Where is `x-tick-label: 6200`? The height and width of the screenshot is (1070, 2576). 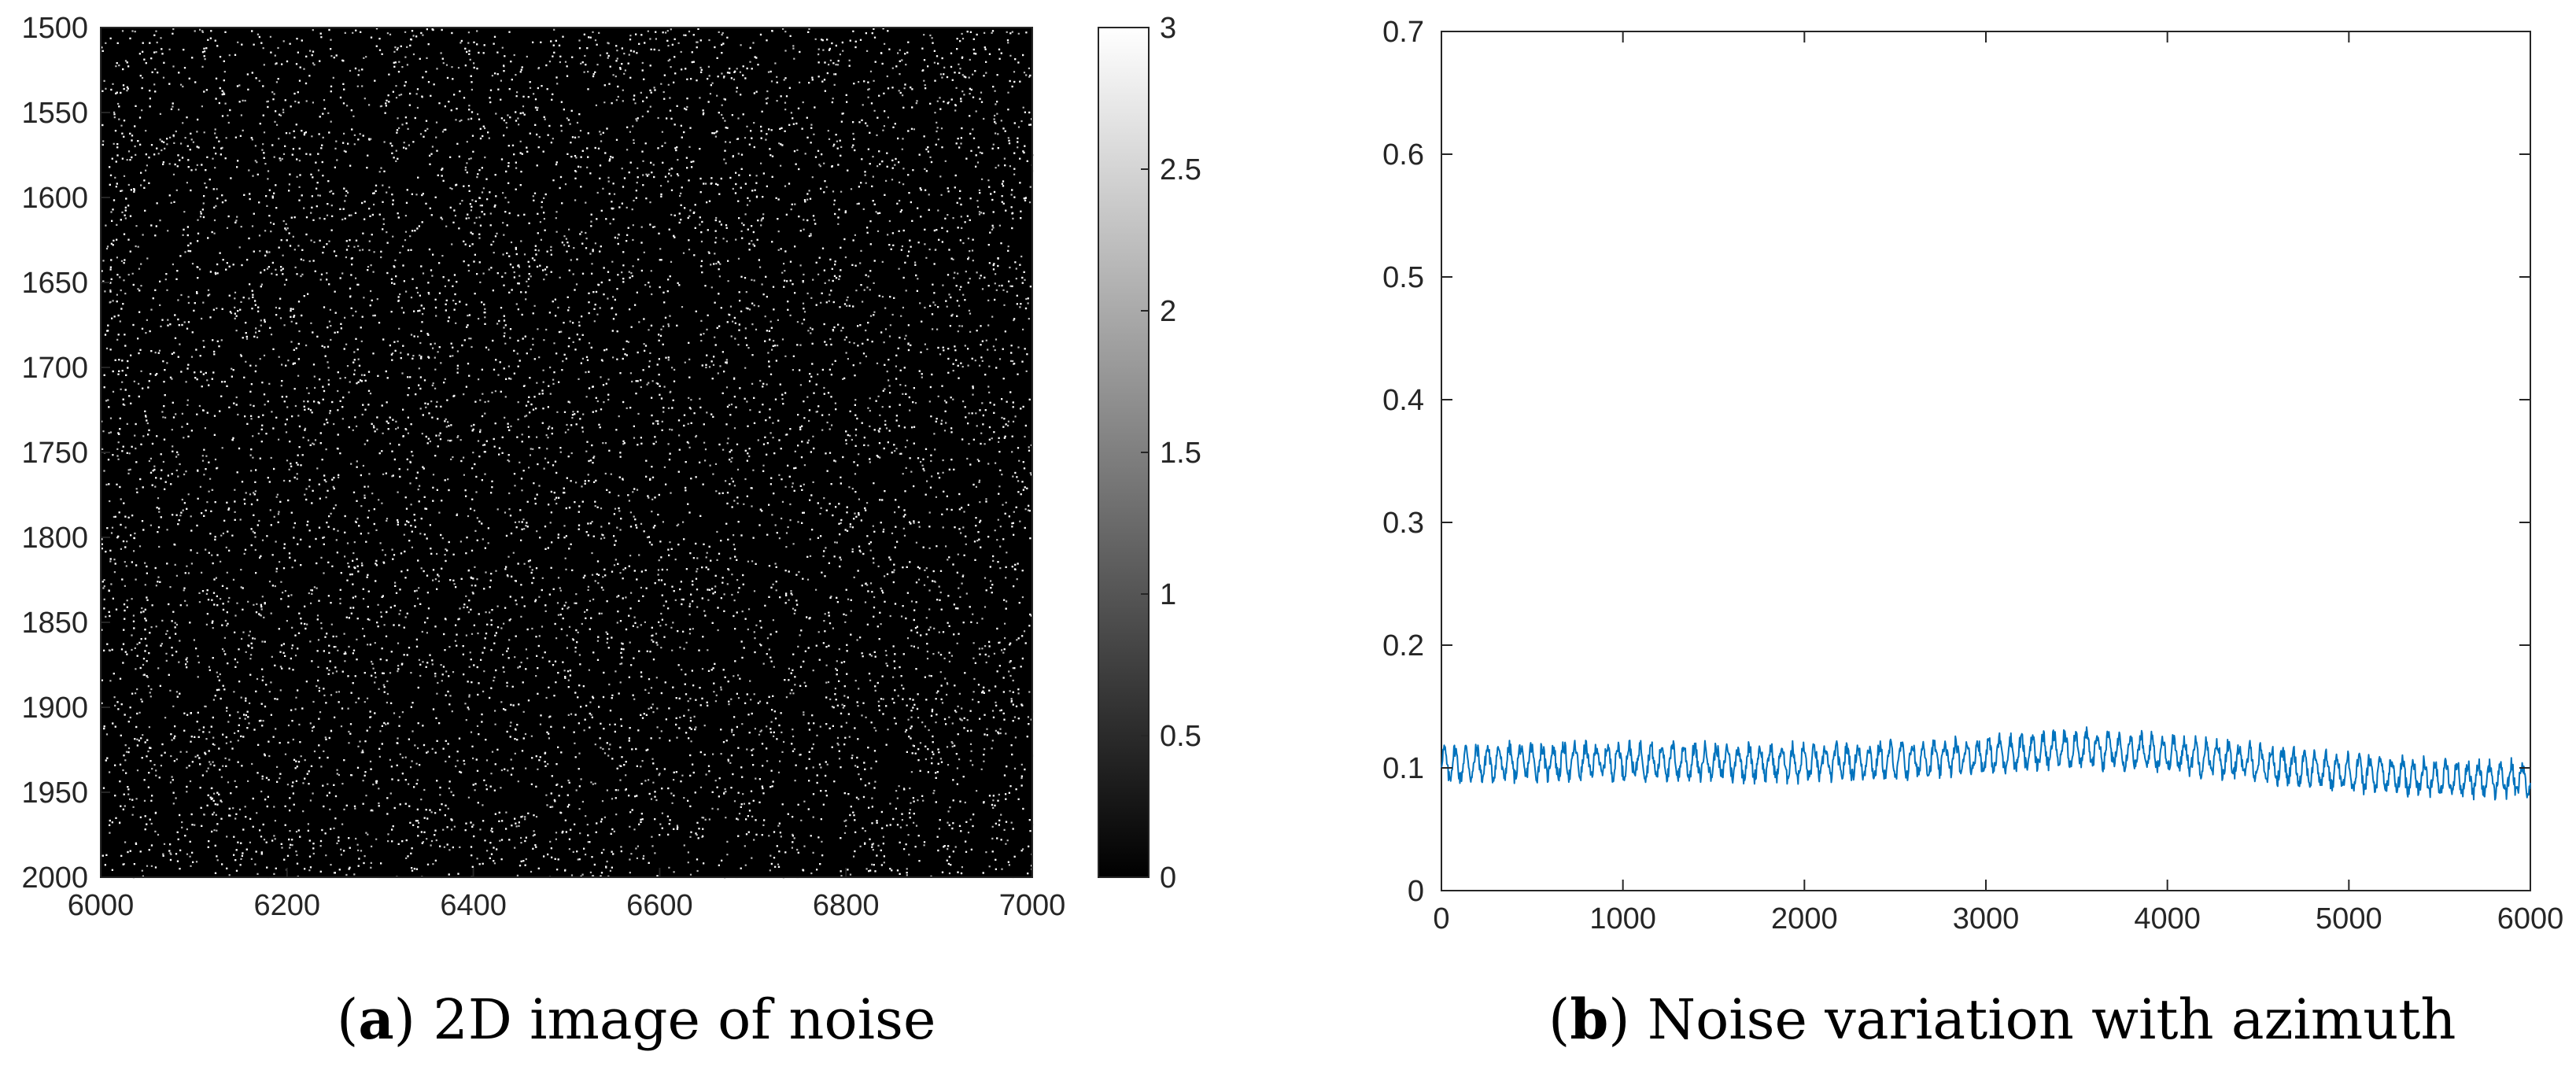 x-tick-label: 6200 is located at coordinates (287, 905).